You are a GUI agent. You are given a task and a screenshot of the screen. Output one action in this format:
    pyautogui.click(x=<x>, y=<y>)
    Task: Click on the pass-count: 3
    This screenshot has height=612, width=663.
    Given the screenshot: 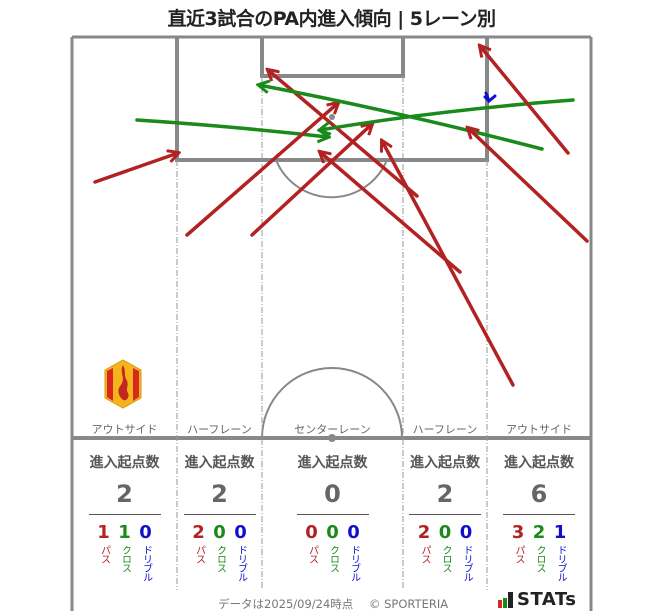 What is the action you would take?
    pyautogui.click(x=518, y=532)
    